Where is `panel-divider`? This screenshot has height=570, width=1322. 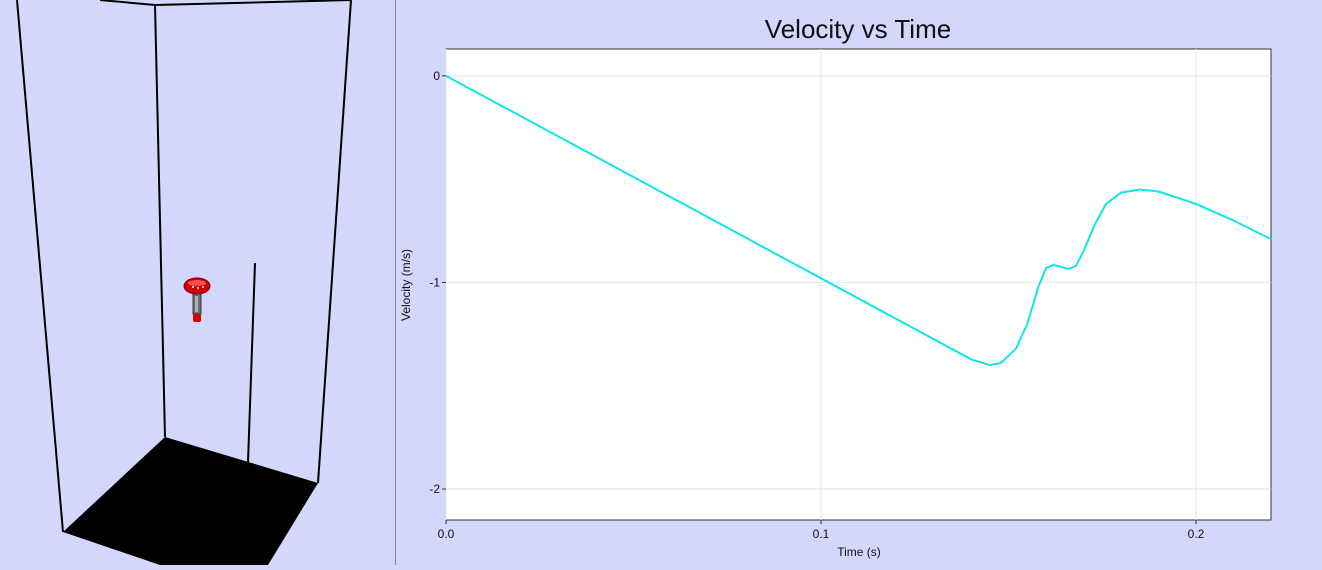 panel-divider is located at coordinates (395, 282).